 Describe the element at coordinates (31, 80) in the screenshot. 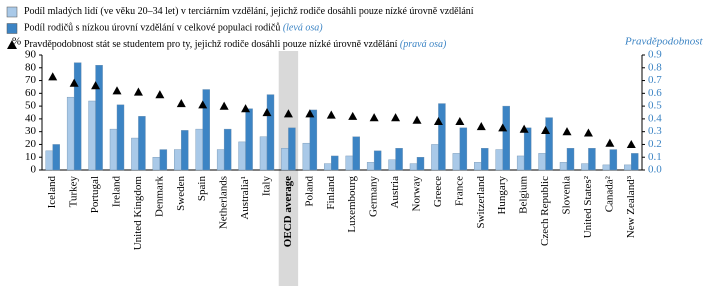

I see `y-tick-label: 70` at that location.